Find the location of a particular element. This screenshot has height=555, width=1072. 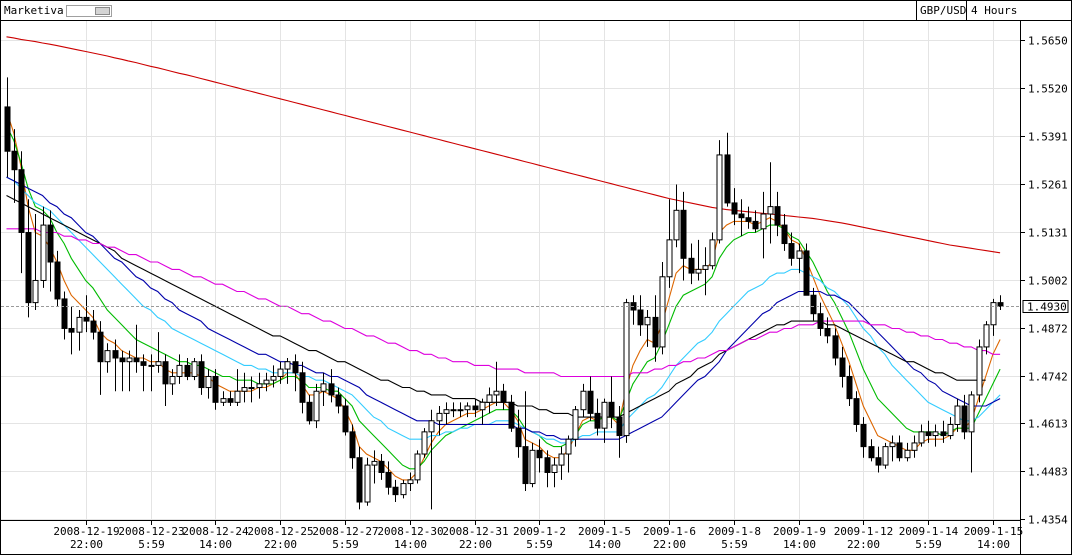

y-tick-label: 1.5391 is located at coordinates (1048, 137).